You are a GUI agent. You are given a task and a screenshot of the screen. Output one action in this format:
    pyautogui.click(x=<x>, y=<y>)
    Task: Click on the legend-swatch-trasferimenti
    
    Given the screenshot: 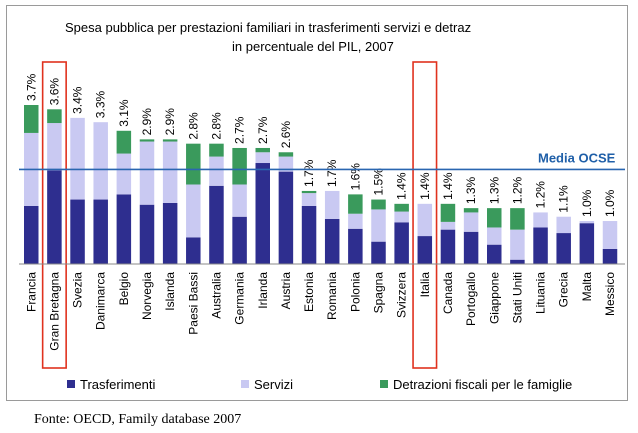 What is the action you would take?
    pyautogui.click(x=71, y=384)
    